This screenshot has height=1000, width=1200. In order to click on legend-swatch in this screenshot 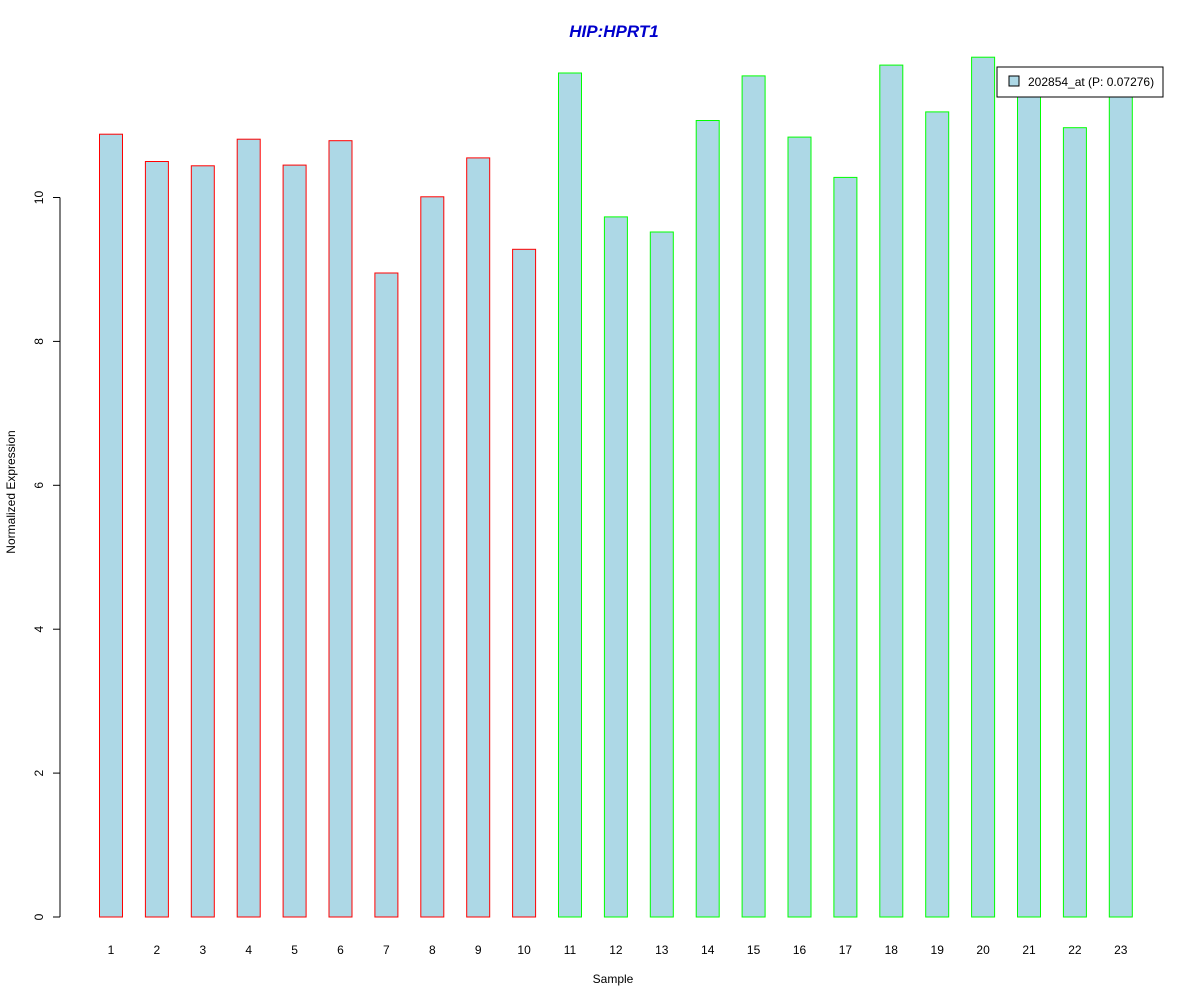, I will do `click(1014, 81)`.